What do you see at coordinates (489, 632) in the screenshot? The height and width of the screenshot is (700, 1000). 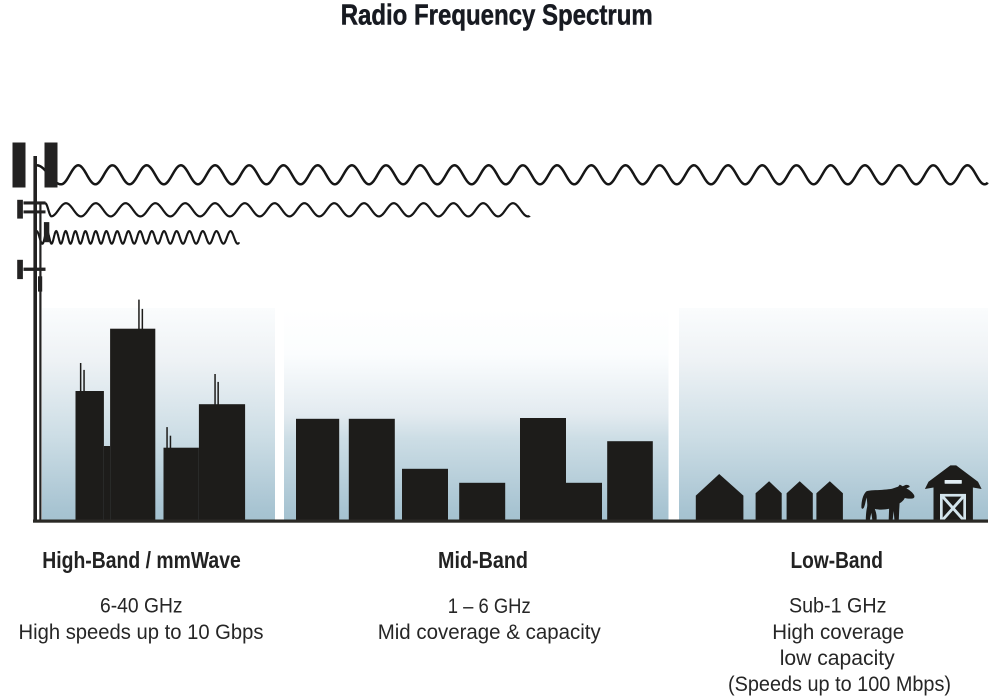 I see `svg-text: Mid coverage & capacity` at bounding box center [489, 632].